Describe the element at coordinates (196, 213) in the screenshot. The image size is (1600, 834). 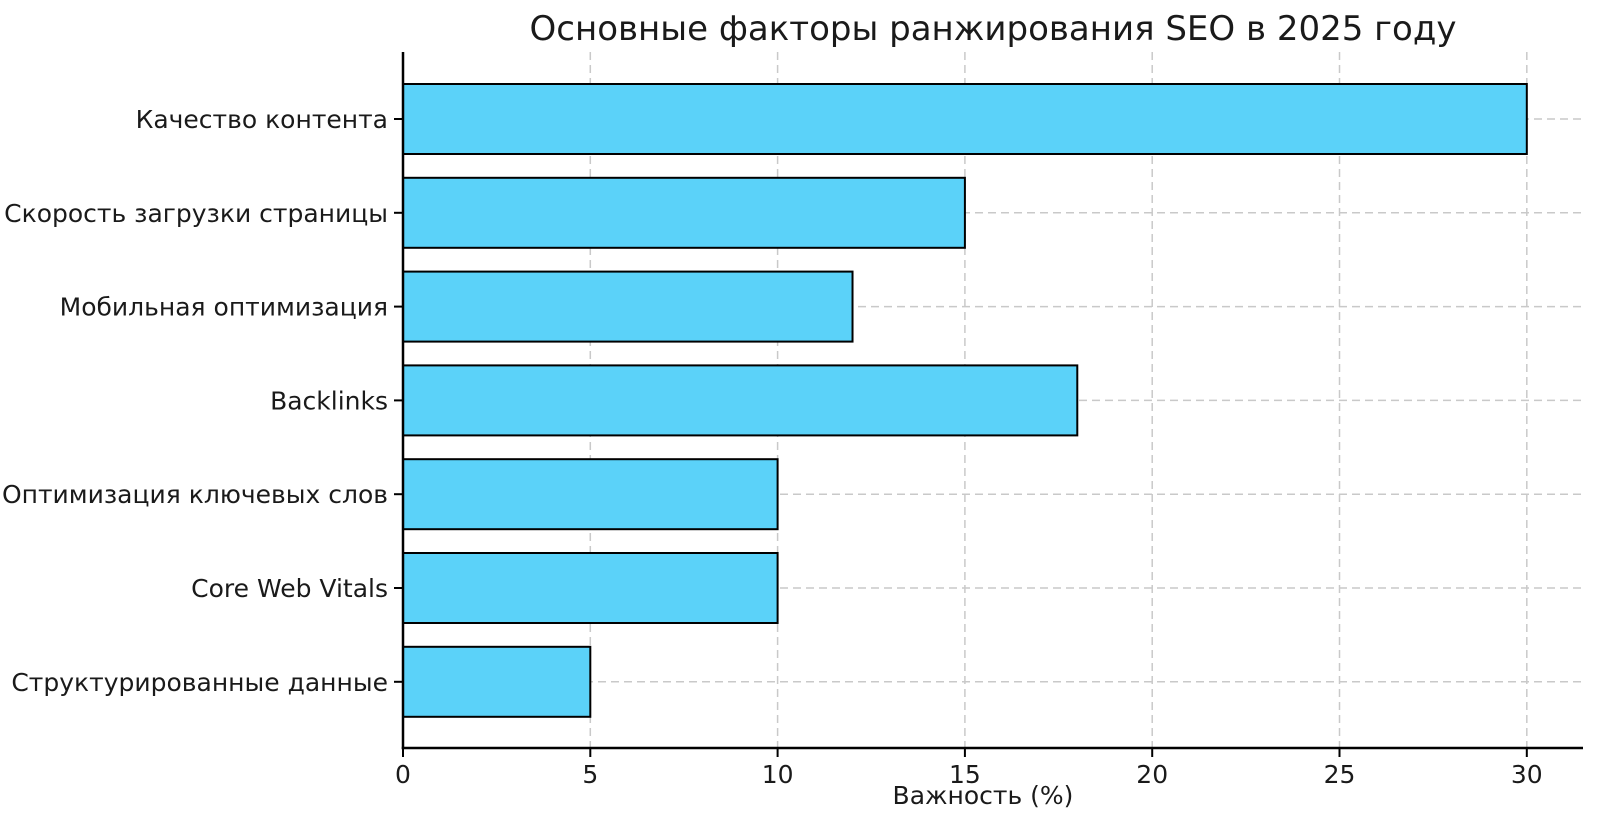
I see `y-category-label: Скорость загрузки страницы` at that location.